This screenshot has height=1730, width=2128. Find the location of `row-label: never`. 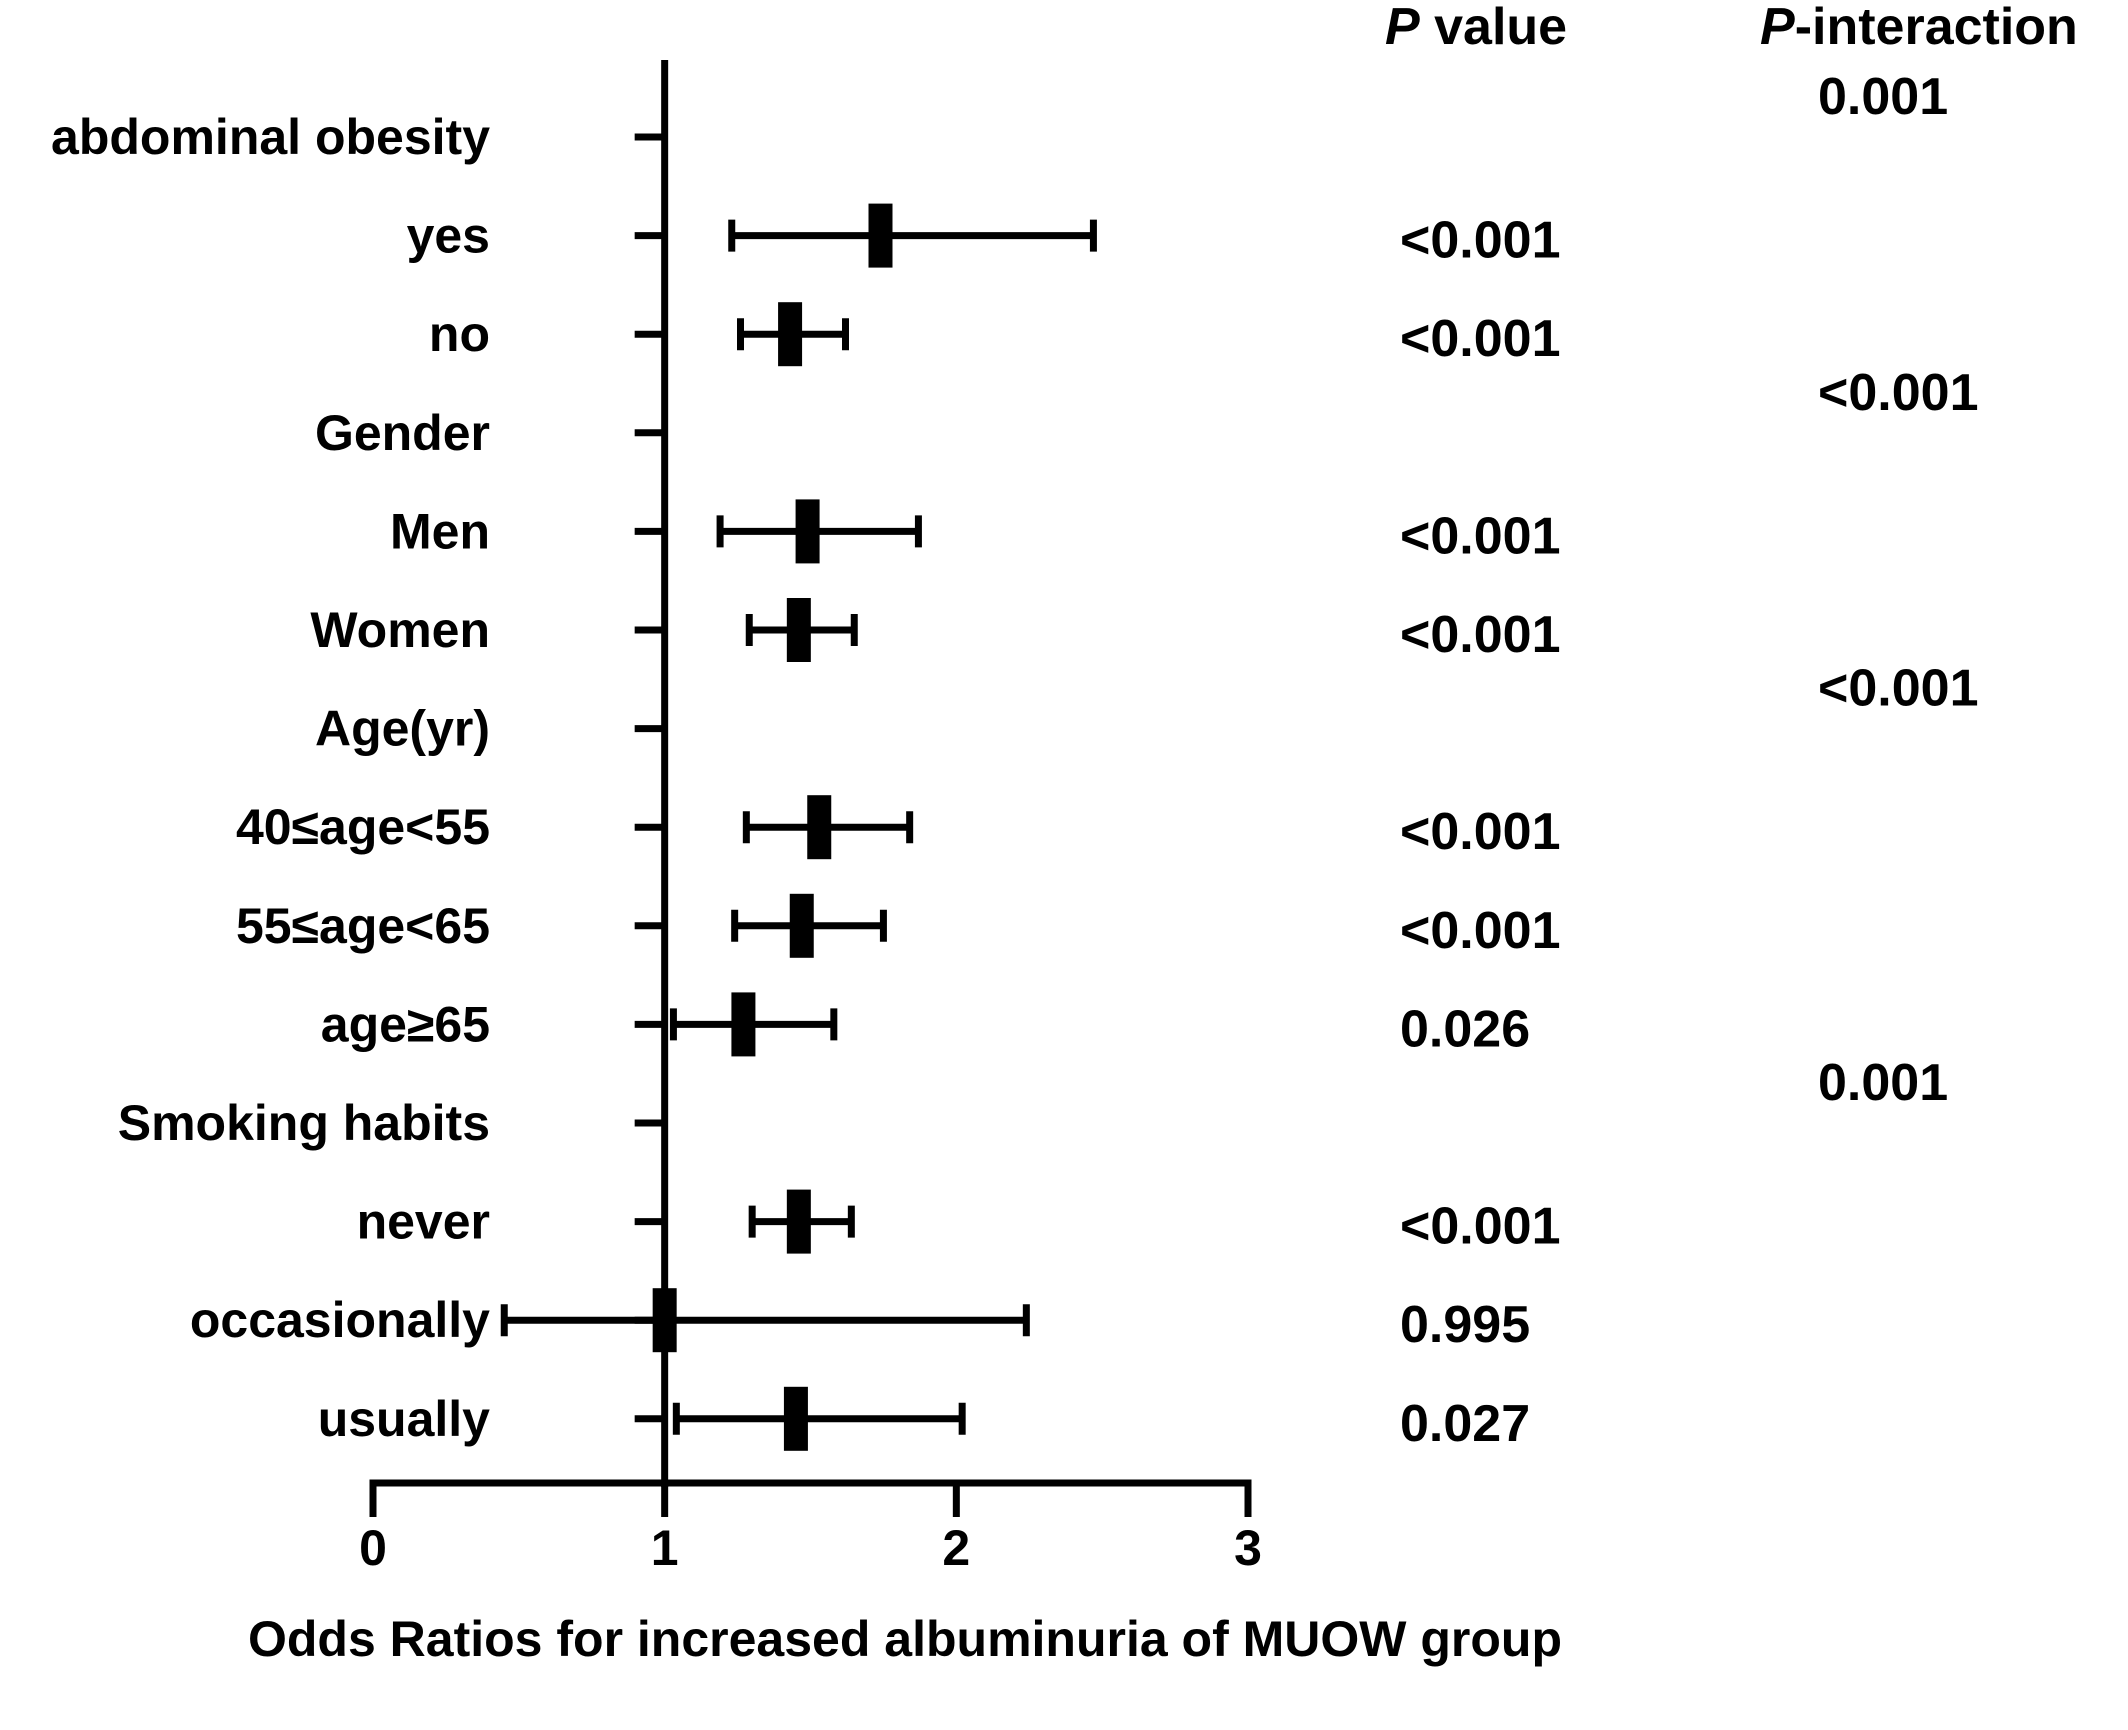

row-label: never is located at coordinates (423, 1222).